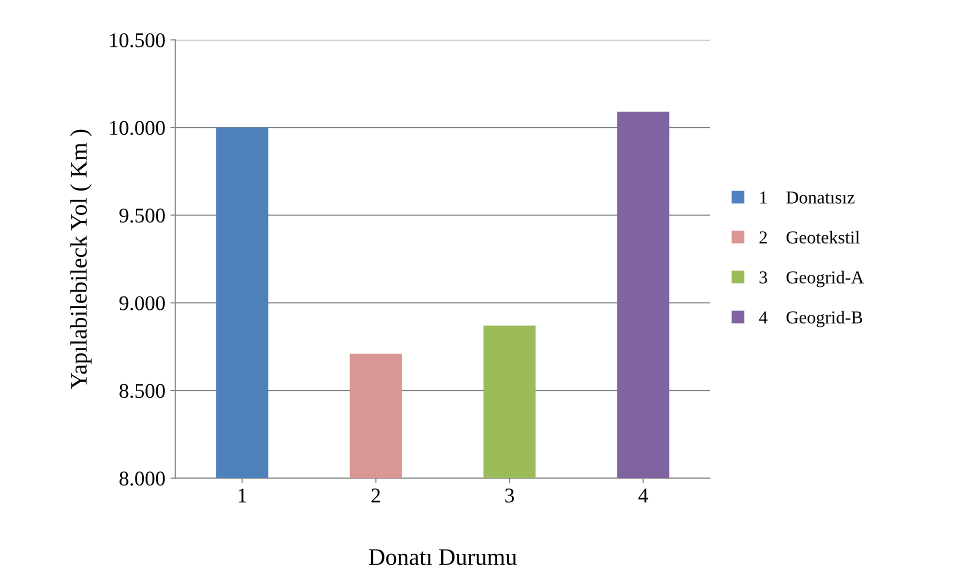 This screenshot has height=586, width=974. What do you see at coordinates (810, 237) in the screenshot?
I see `legend-label: 2 Geotekstil` at bounding box center [810, 237].